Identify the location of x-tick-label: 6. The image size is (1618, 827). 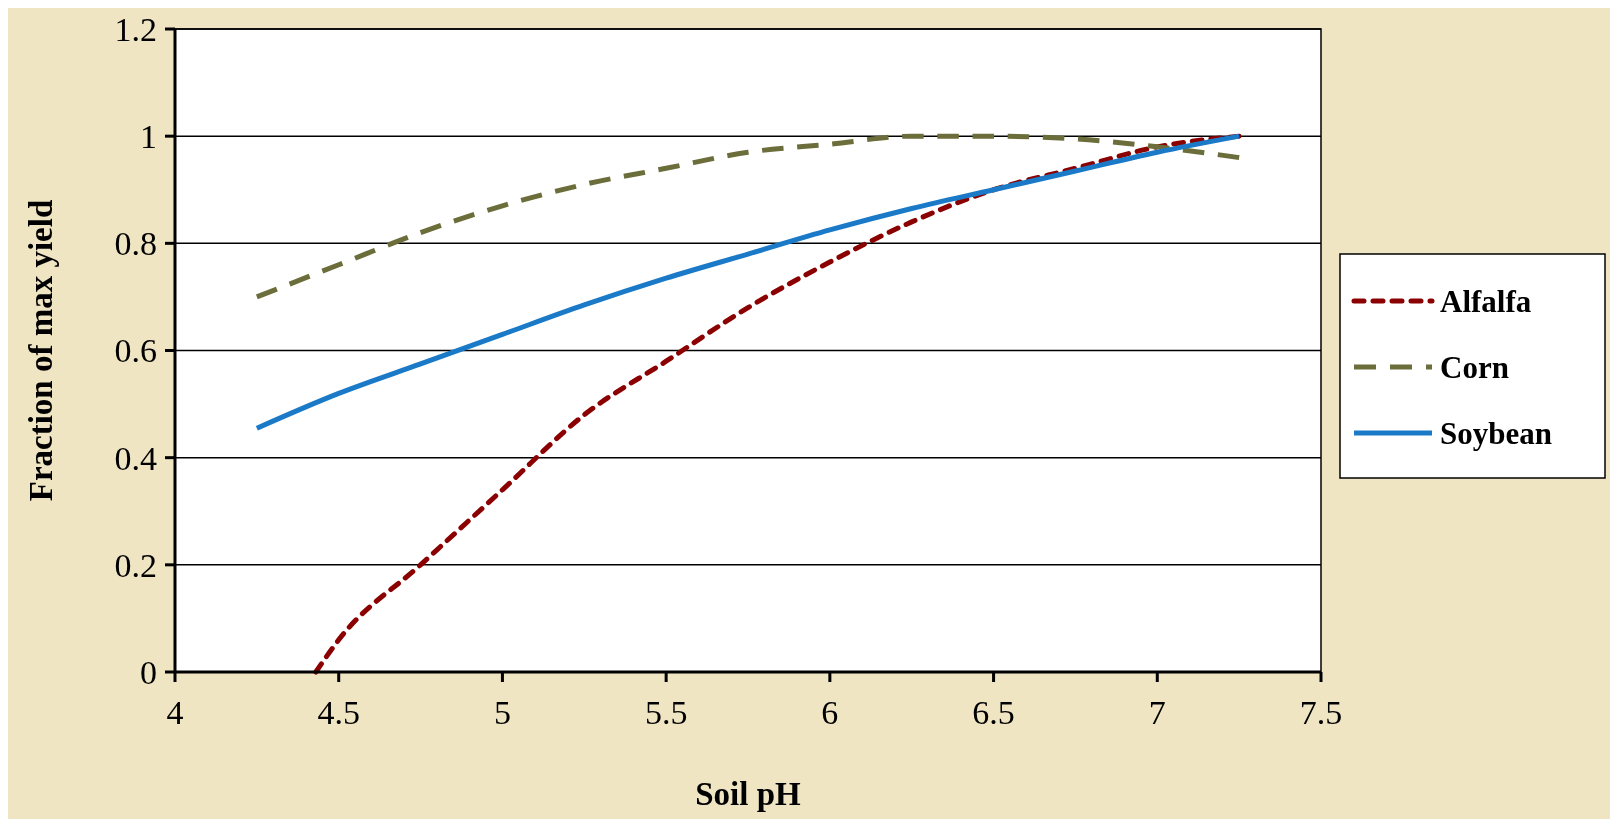
(830, 712).